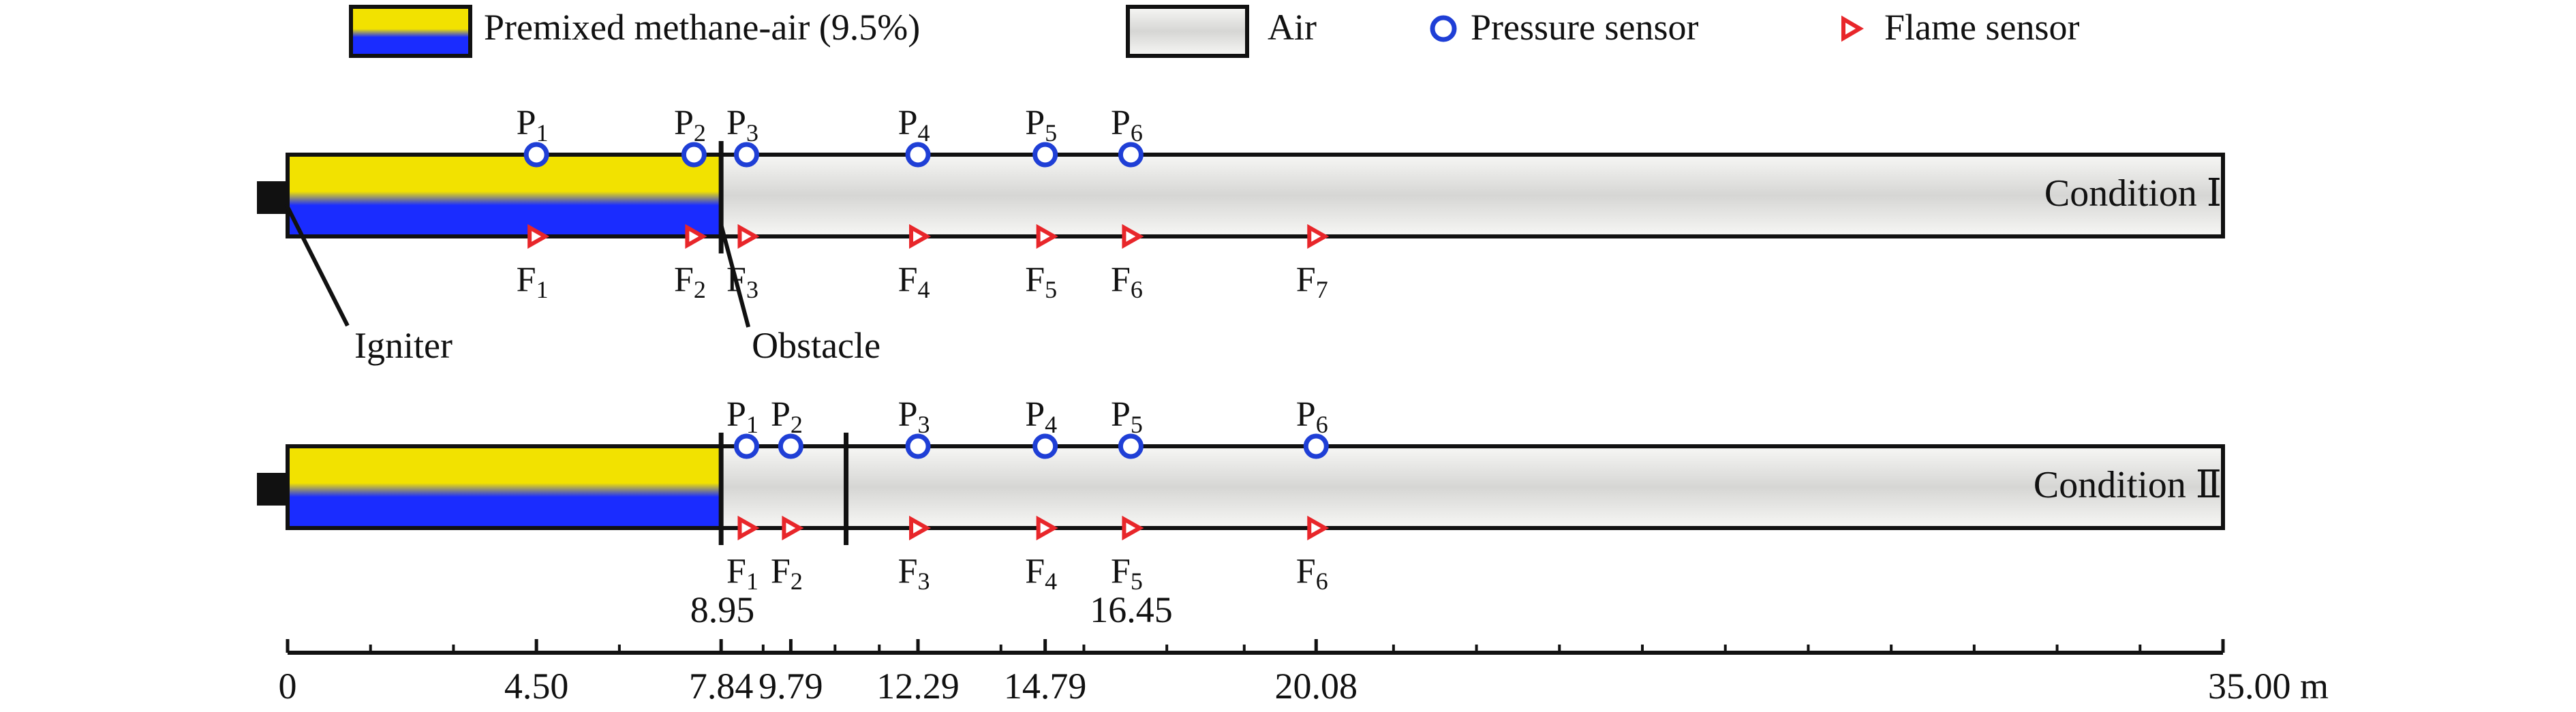 Image resolution: width=2576 pixels, height=712 pixels. What do you see at coordinates (536, 686) in the screenshot?
I see `axis-tick-label: 4.50` at bounding box center [536, 686].